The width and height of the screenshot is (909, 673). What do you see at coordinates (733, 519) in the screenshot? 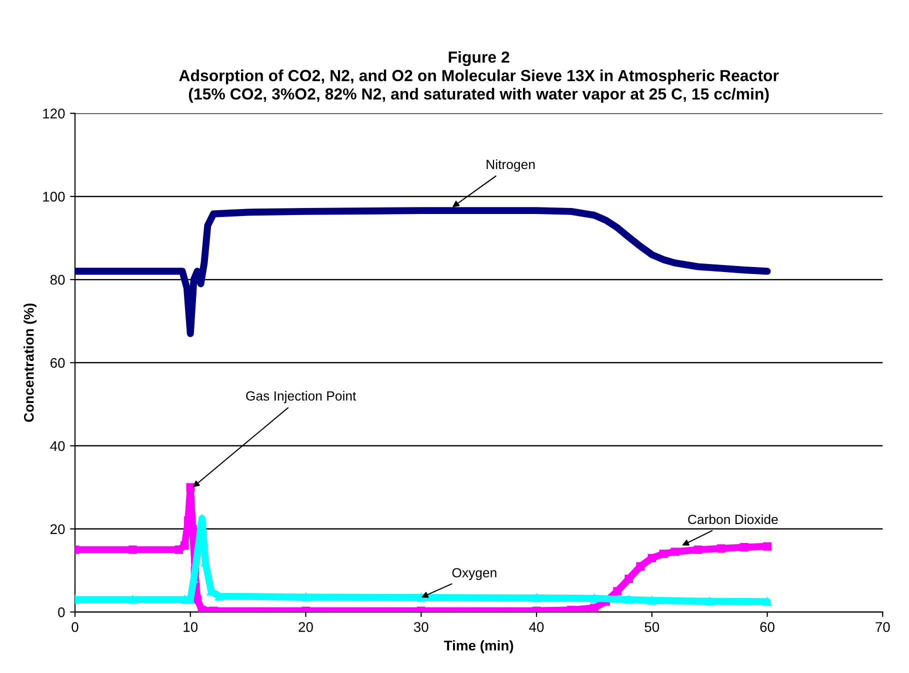
I see `annotation: Carbon Dioxide` at bounding box center [733, 519].